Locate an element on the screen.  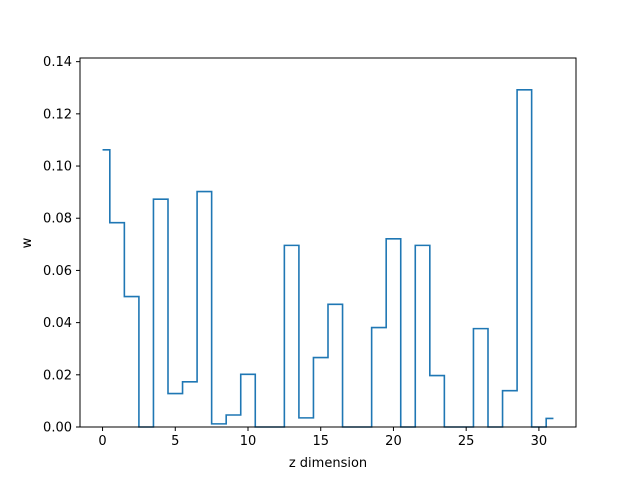
x-tick-label: 0 is located at coordinates (102, 441).